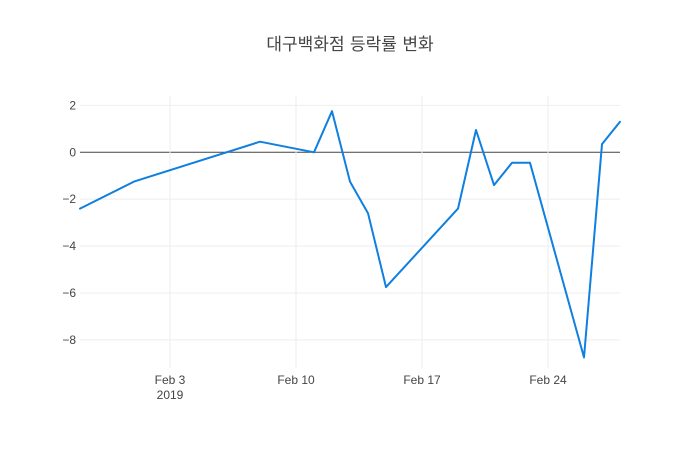  What do you see at coordinates (69, 340) in the screenshot?
I see `y-tick-label: −8` at bounding box center [69, 340].